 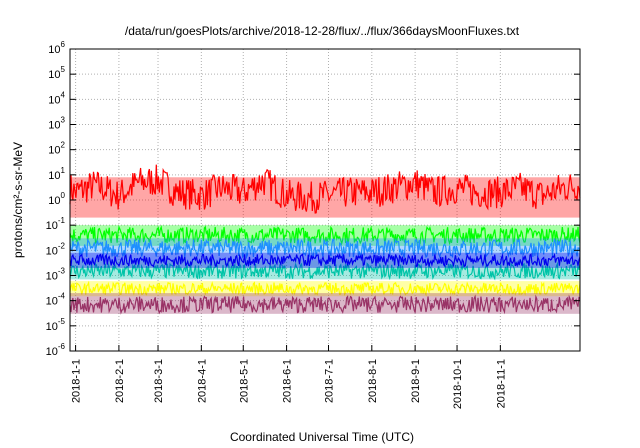 I want to click on x-tick-label: 2018-6-1, so click(x=288, y=381).